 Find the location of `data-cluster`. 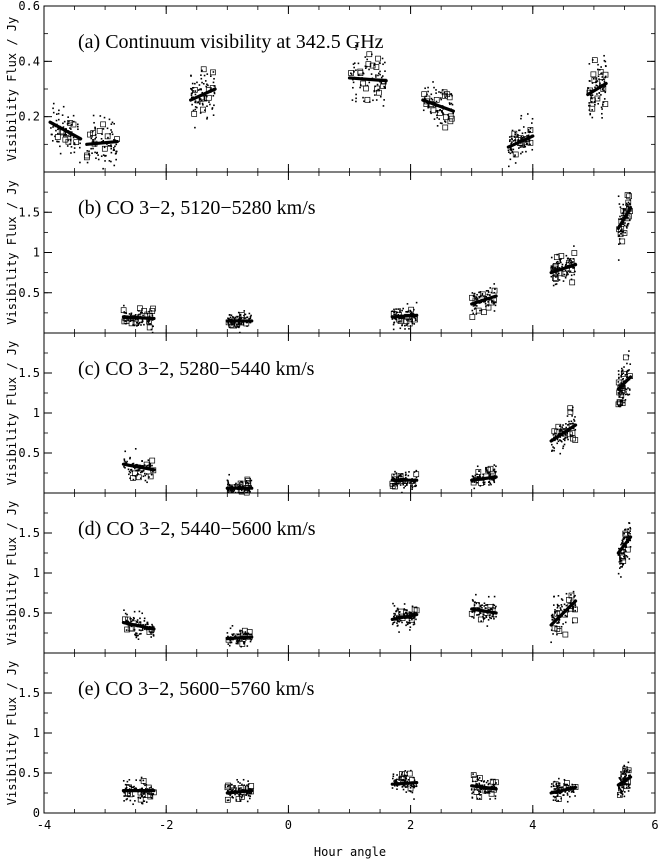

data-cluster is located at coordinates (484, 786).